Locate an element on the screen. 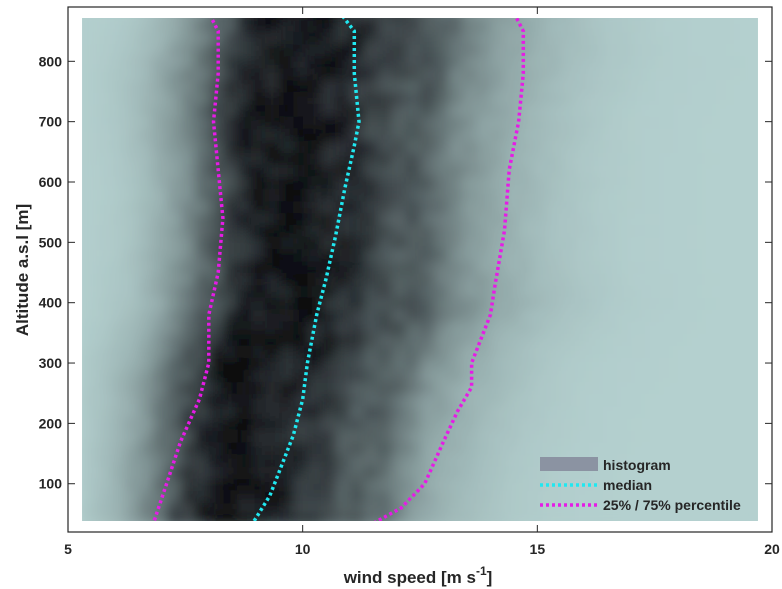 This screenshot has height=589, width=782. legend-label-median: median is located at coordinates (627, 485).